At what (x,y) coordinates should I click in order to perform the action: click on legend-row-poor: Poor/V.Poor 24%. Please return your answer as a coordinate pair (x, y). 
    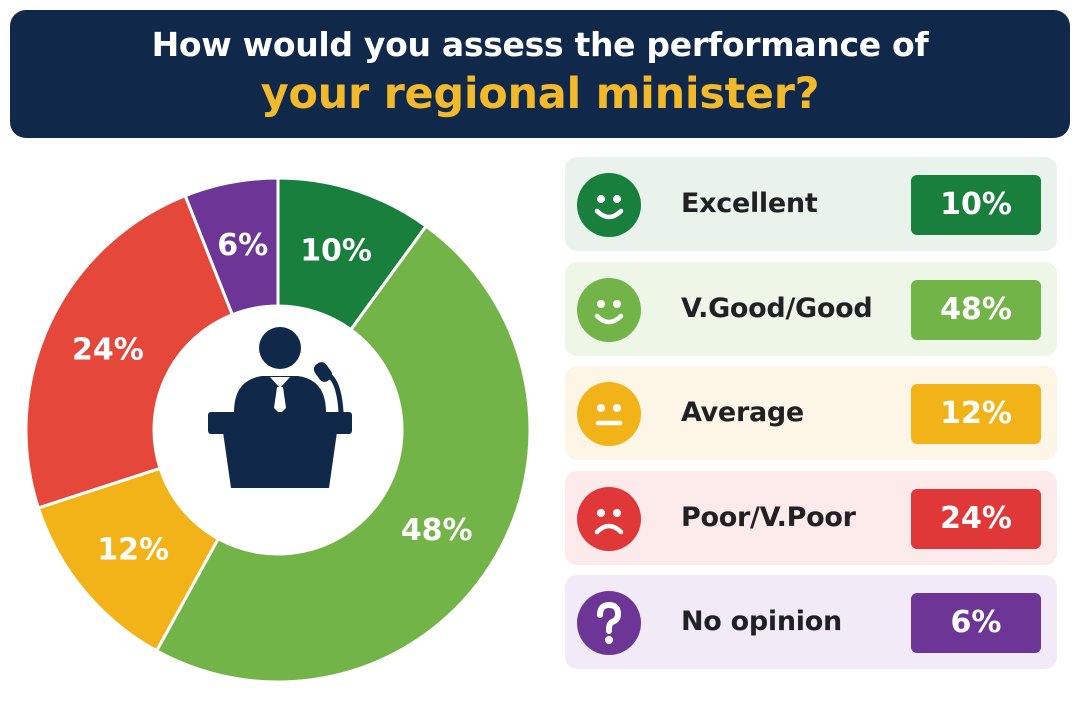
    Looking at the image, I should click on (811, 517).